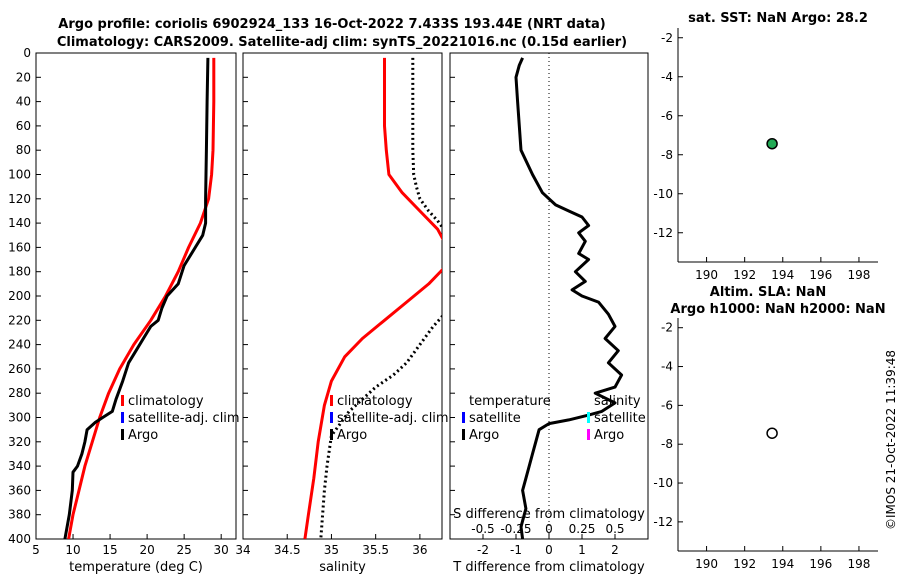  What do you see at coordinates (19, 539) in the screenshot?
I see `y-tick-label: 400` at bounding box center [19, 539].